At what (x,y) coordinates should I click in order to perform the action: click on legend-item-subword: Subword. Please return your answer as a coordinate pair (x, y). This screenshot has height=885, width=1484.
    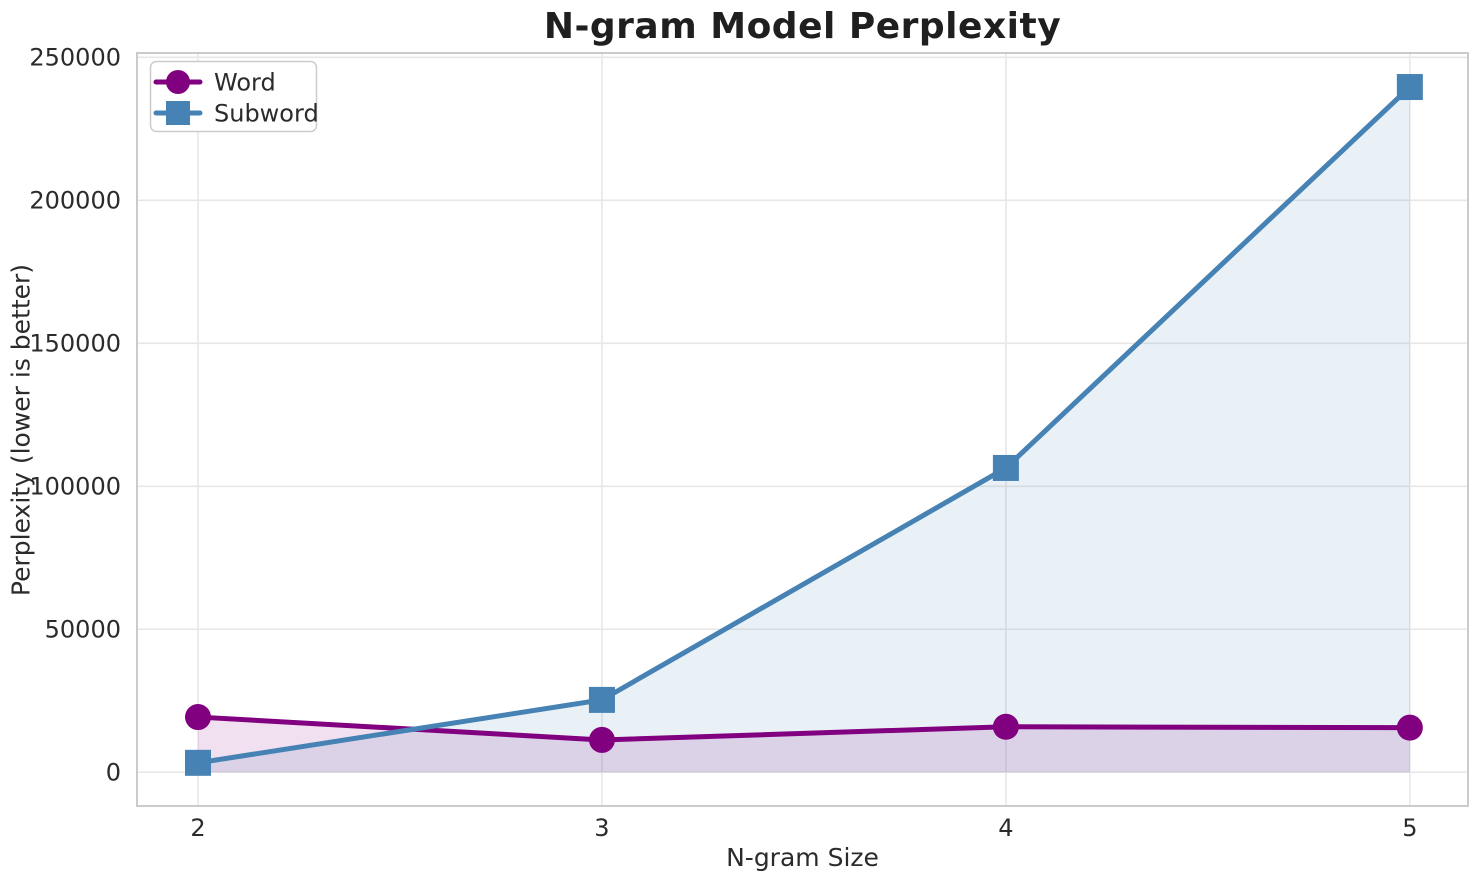
    Looking at the image, I should click on (236, 113).